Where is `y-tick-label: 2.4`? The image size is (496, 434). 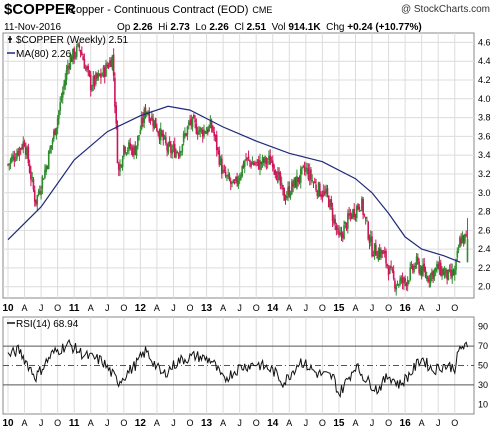
y-tick-label: 2.4 is located at coordinates (484, 249).